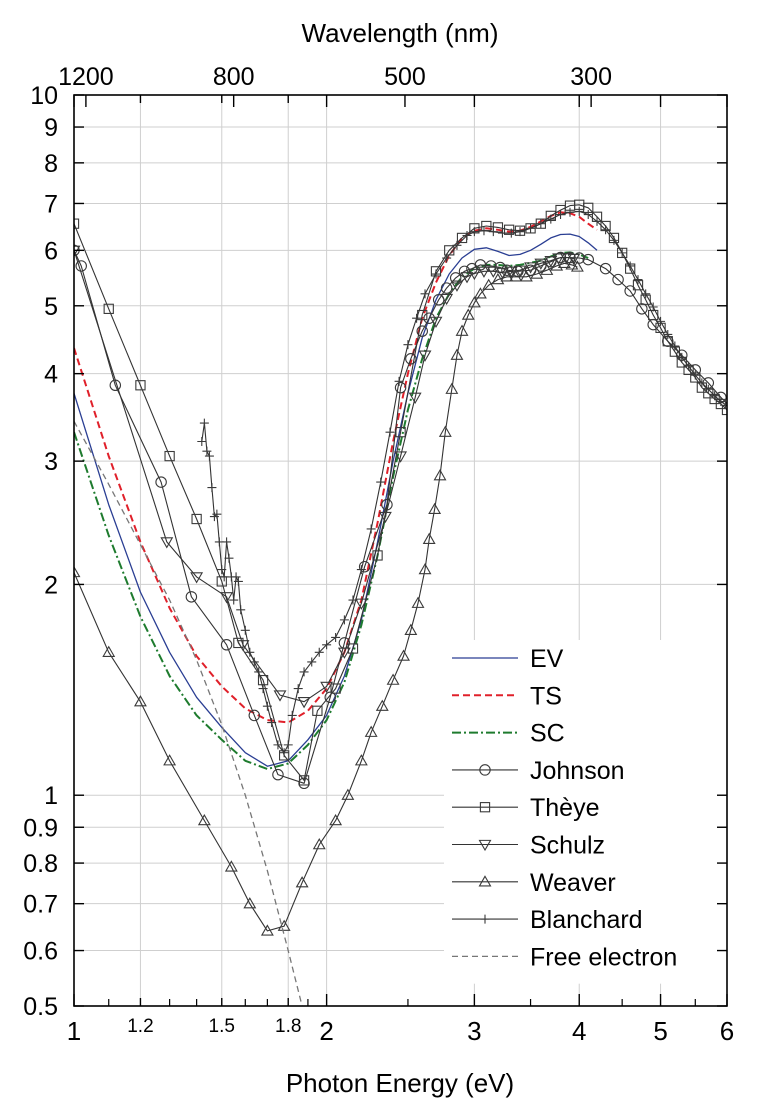  What do you see at coordinates (564, 957) in the screenshot?
I see `legend-item-free-electron: Free electron` at bounding box center [564, 957].